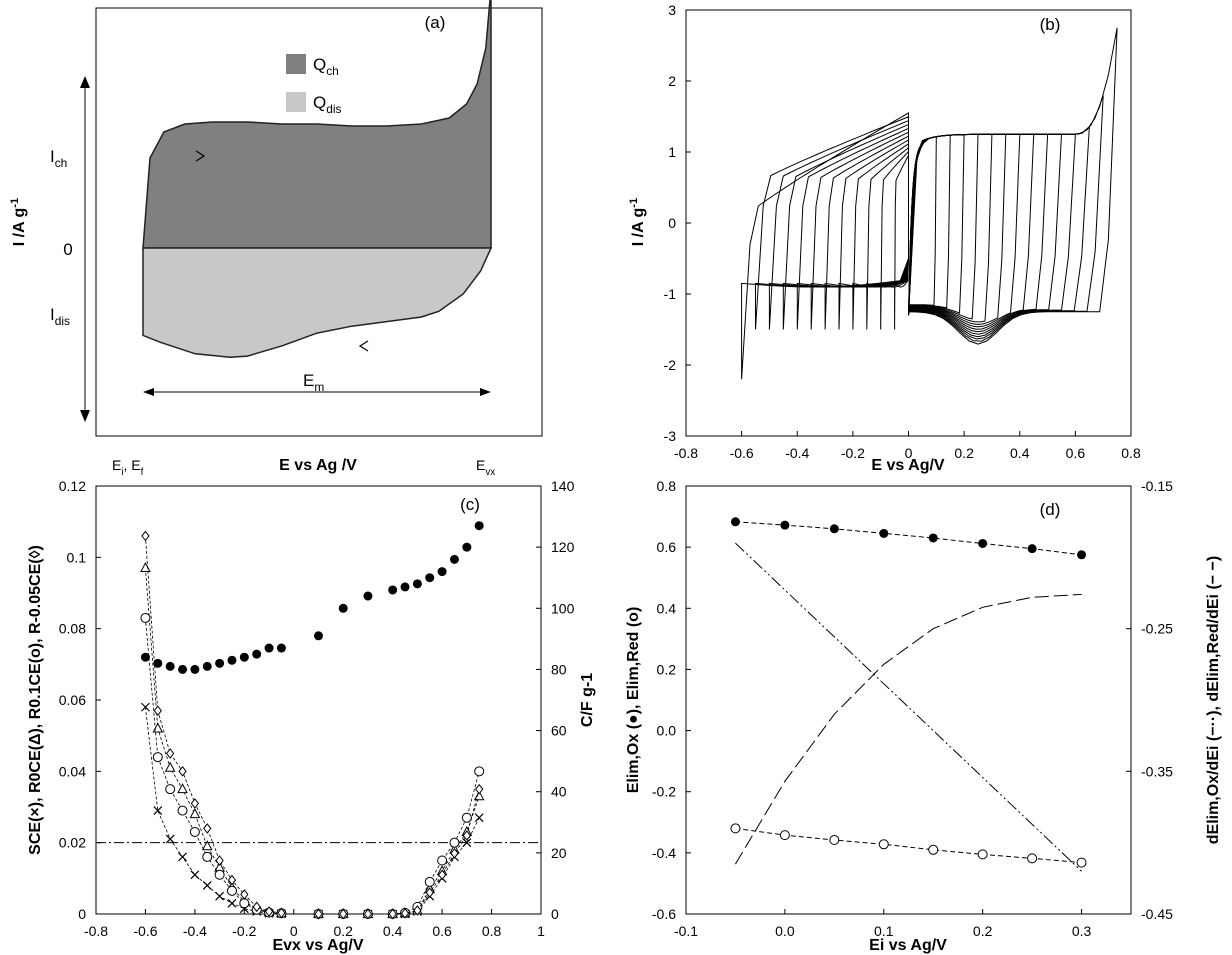  What do you see at coordinates (908, 707) in the screenshot?
I see `dox-derivative-line` at bounding box center [908, 707].